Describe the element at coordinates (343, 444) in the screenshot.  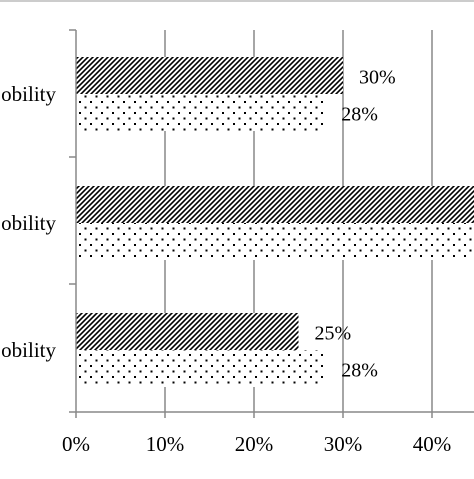
I see `x-tick-label-3: 30%` at that location.